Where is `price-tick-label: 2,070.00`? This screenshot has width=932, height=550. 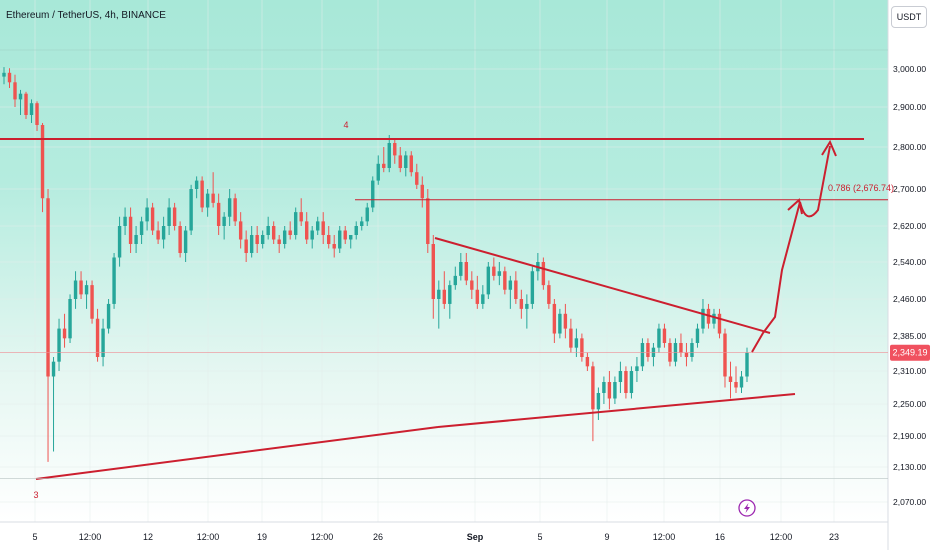
price-tick-label: 2,070.00 is located at coordinates (909, 502).